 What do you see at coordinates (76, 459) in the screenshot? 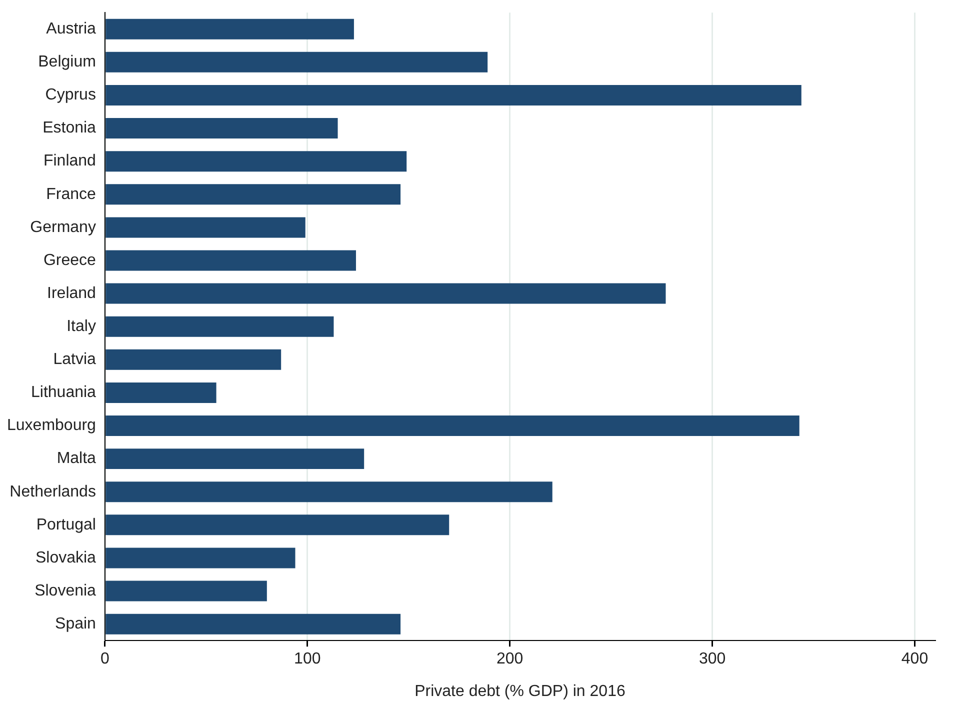
I see `y-tick-label: Malta` at bounding box center [76, 459].